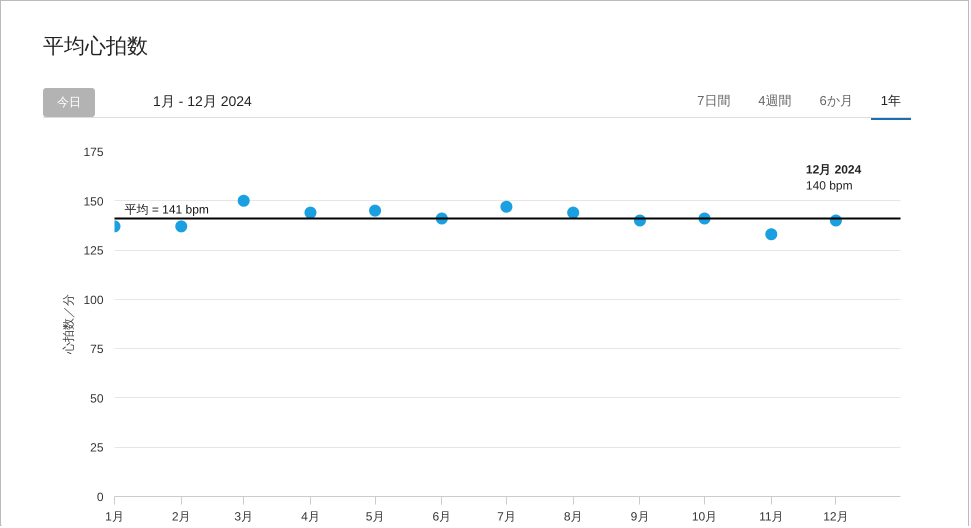  I want to click on x-tick-label: 6月, so click(442, 517).